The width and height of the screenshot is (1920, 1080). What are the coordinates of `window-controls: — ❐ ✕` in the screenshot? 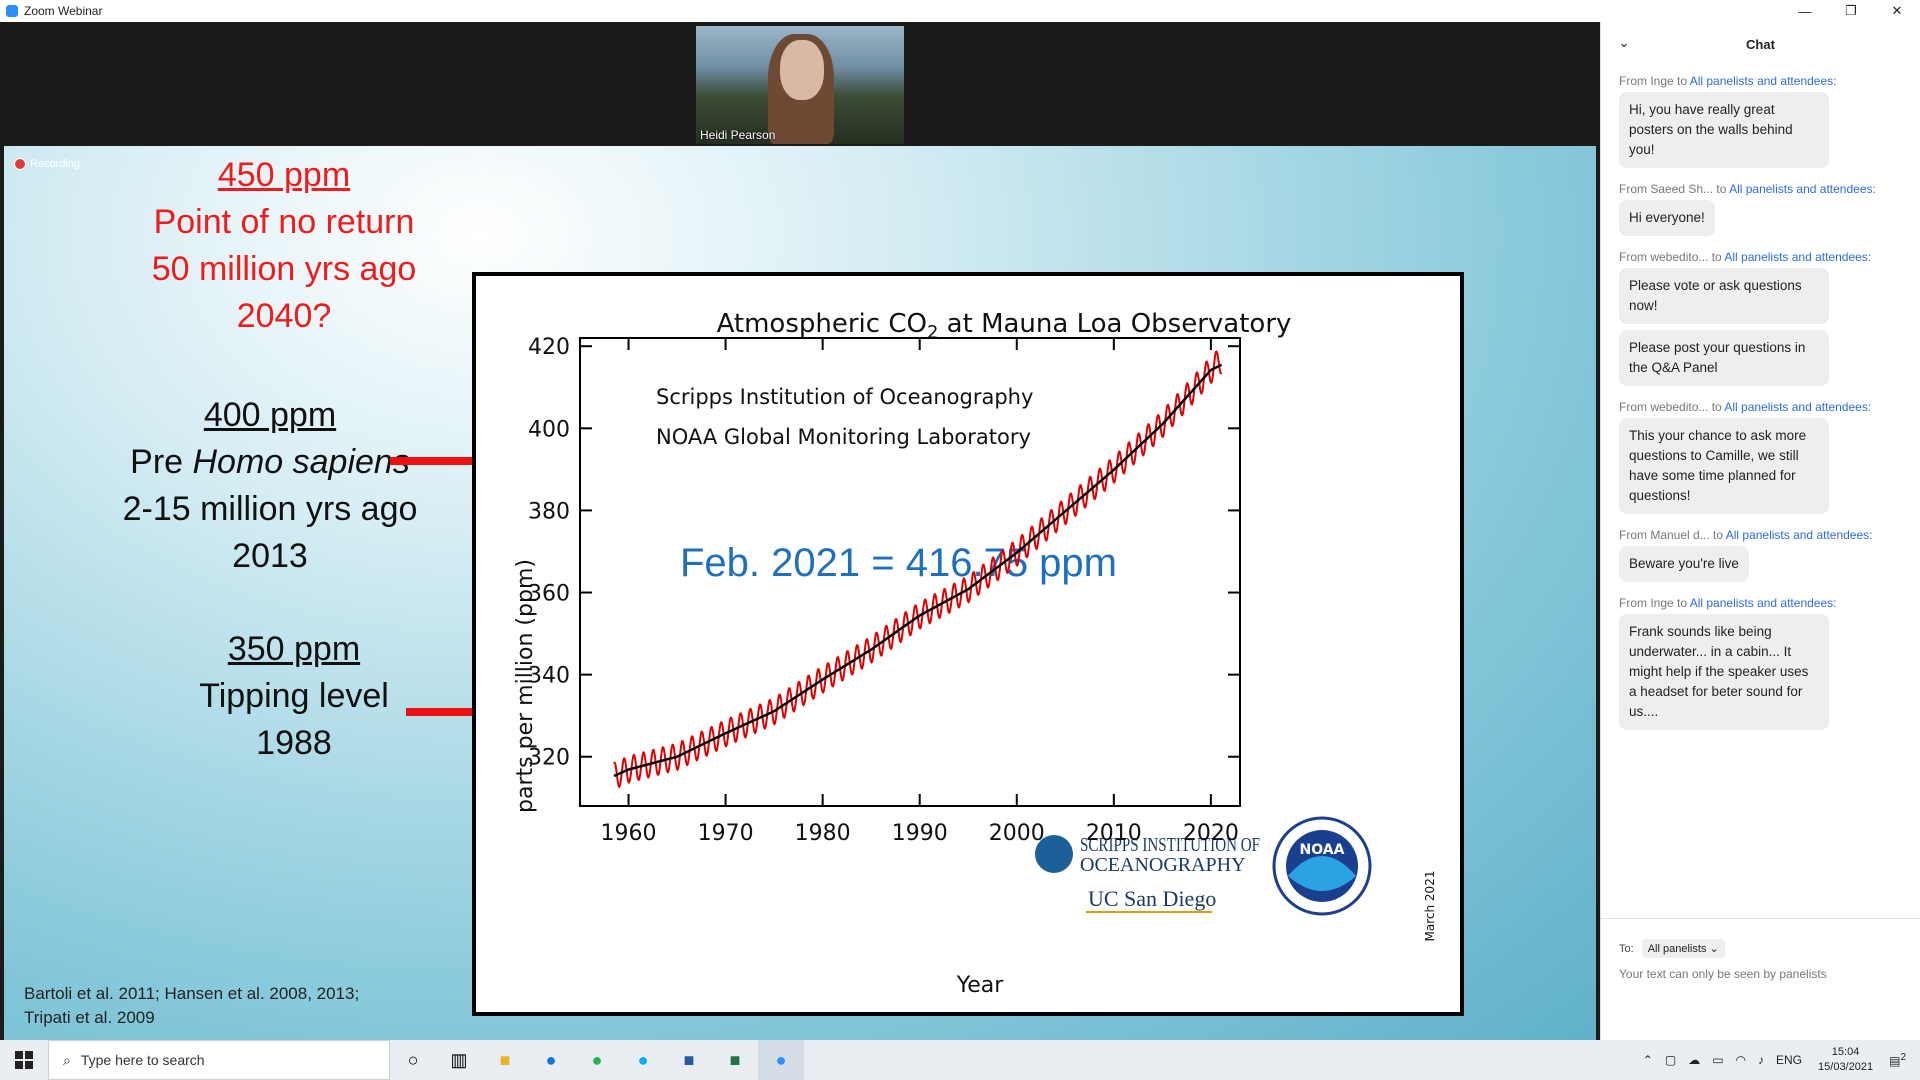 It's located at (1851, 11).